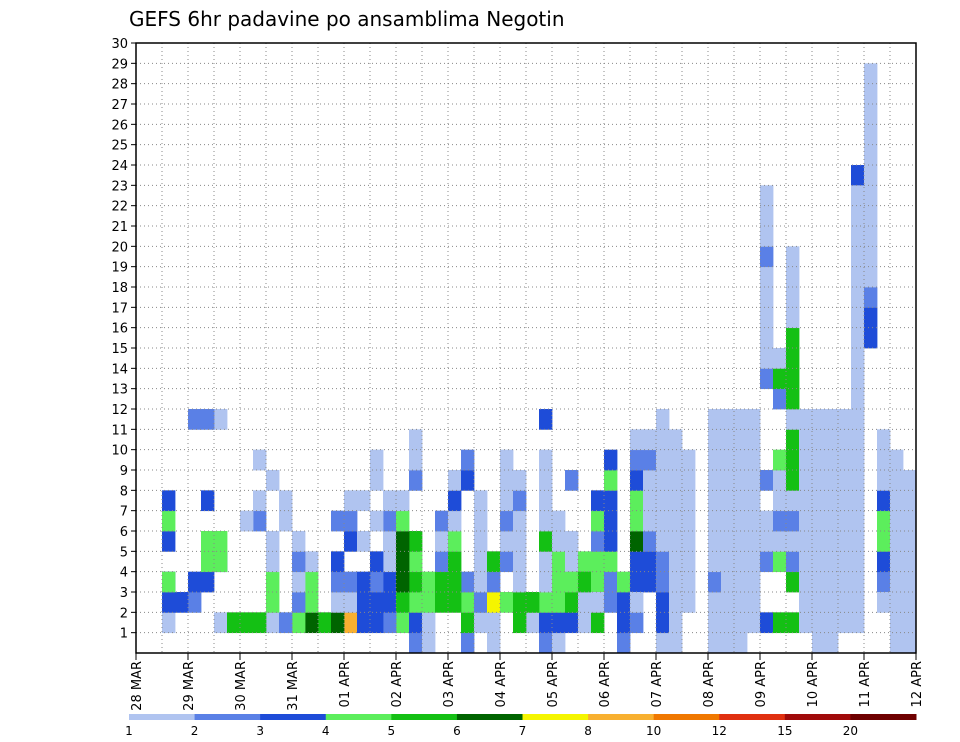 Image resolution: width=960 pixels, height=742 pixels. Describe the element at coordinates (521, 726) in the screenshot. I see `color-scale-bar: 1 2 3 4 5 6 7 8 10 12 15 20` at that location.